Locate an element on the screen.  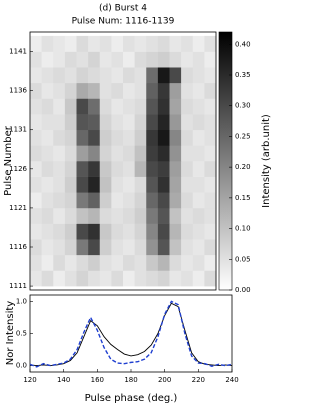
colorbar-tick-label: 0.30 is located at coordinates (243, 106).